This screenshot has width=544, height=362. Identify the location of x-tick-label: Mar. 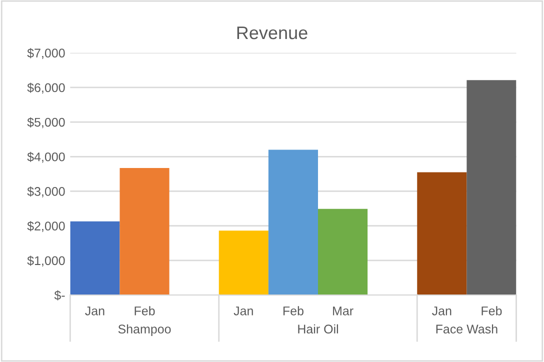
(343, 311).